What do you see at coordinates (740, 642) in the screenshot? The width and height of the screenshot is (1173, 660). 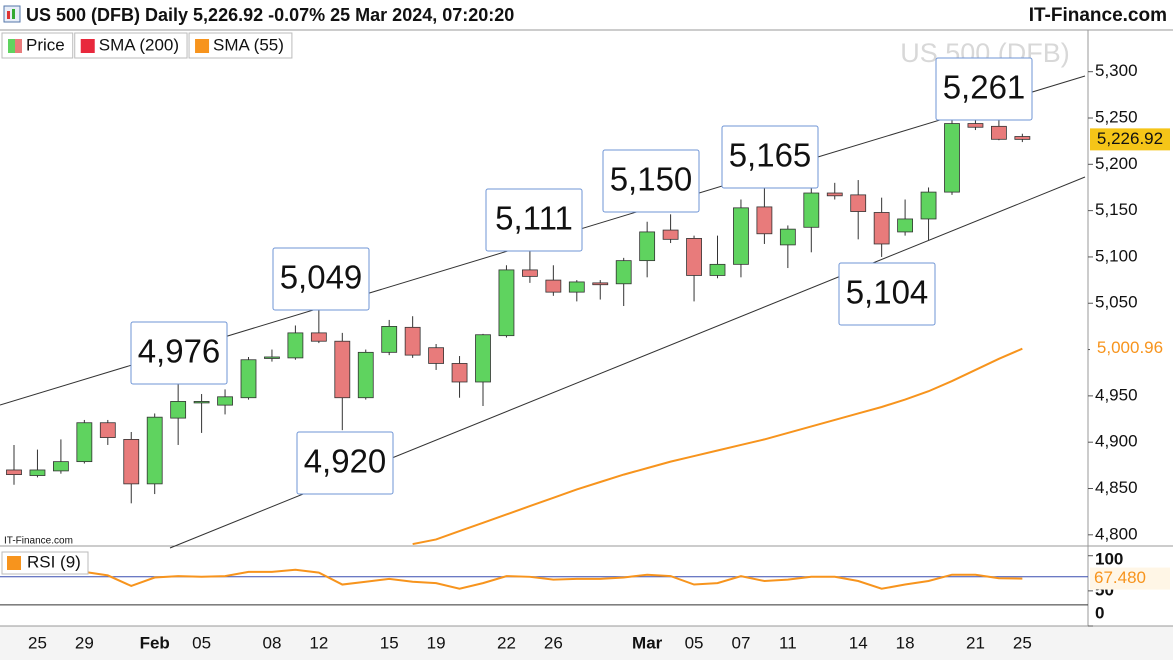 I see `x-tick-label: 07` at bounding box center [740, 642].